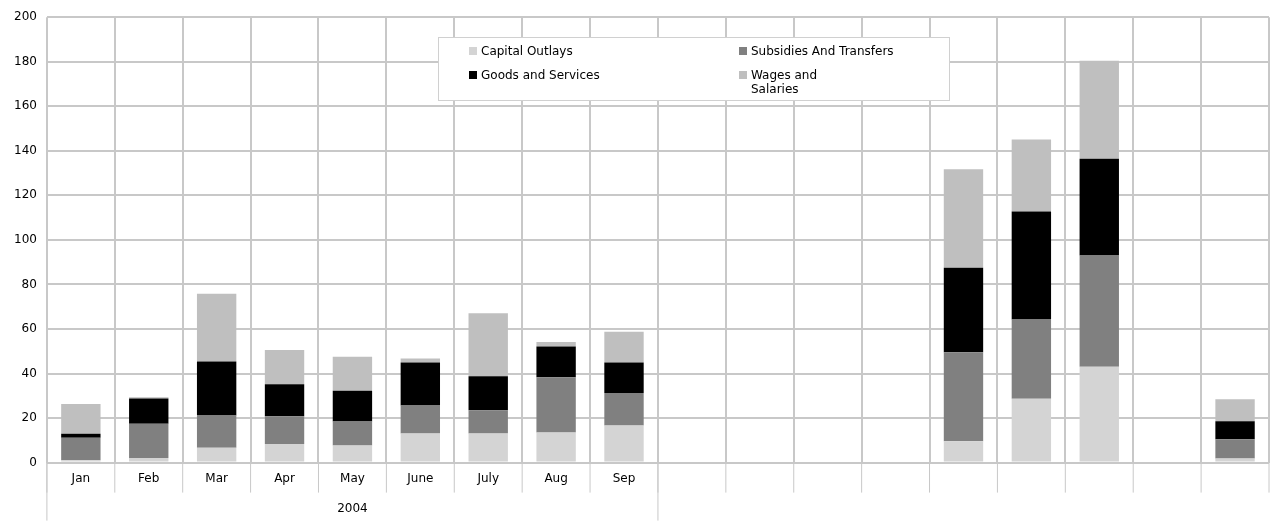 The height and width of the screenshot is (527, 1277). Describe the element at coordinates (29, 372) in the screenshot. I see `y-tick-label: 40` at that location.